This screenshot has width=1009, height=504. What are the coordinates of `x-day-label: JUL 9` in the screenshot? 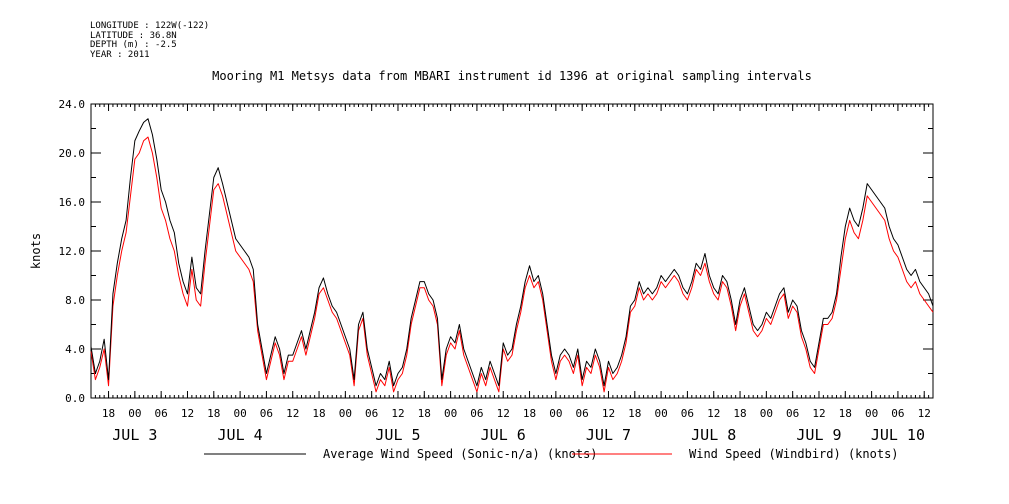 It's located at (818, 435).